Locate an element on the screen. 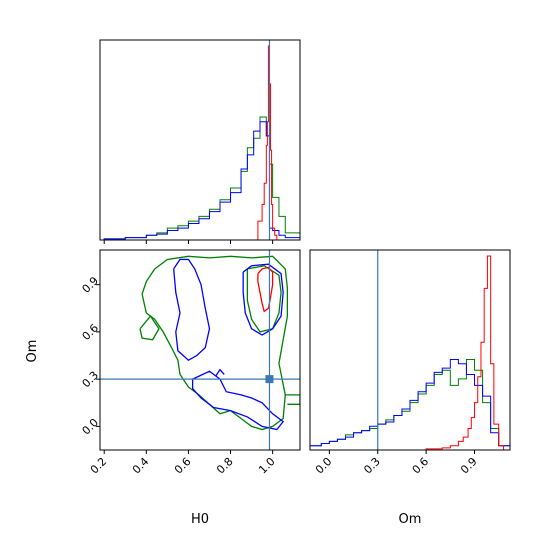 The image size is (550, 550). joint-y-tick-label: 0.6 is located at coordinates (91, 332).